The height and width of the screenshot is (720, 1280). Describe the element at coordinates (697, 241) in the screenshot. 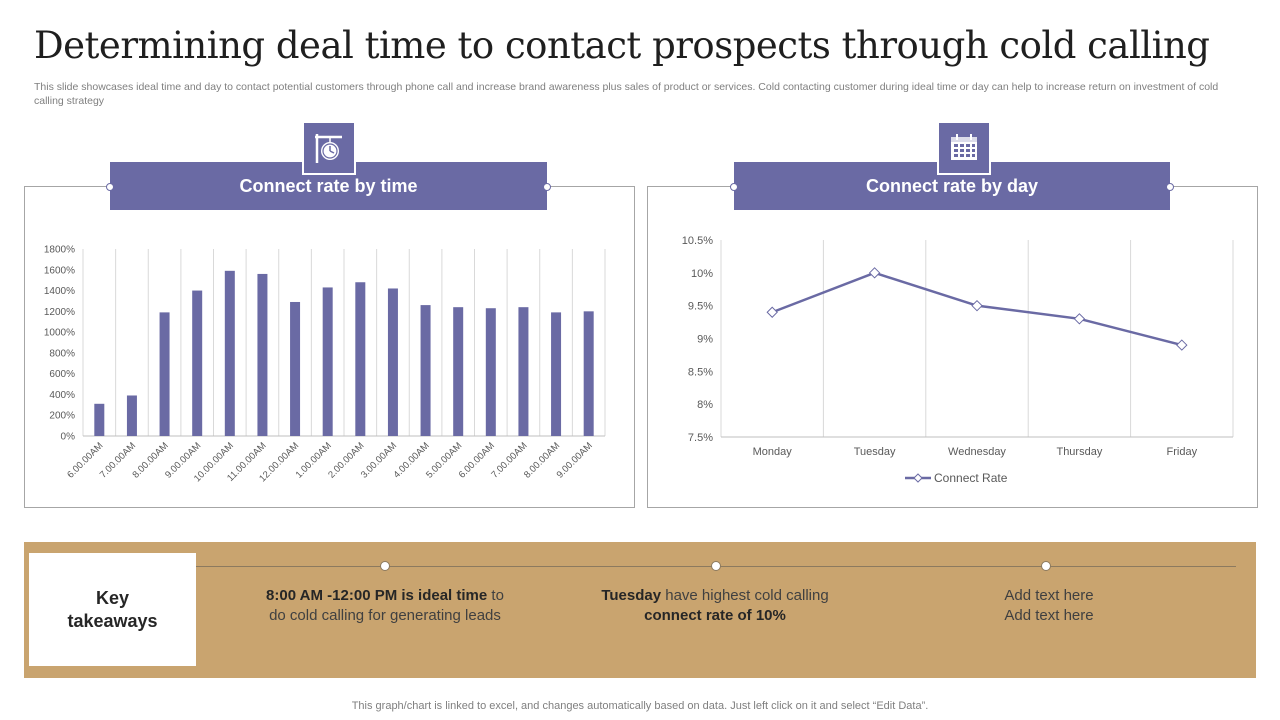

I see `y-tick-label: 10.5%` at that location.